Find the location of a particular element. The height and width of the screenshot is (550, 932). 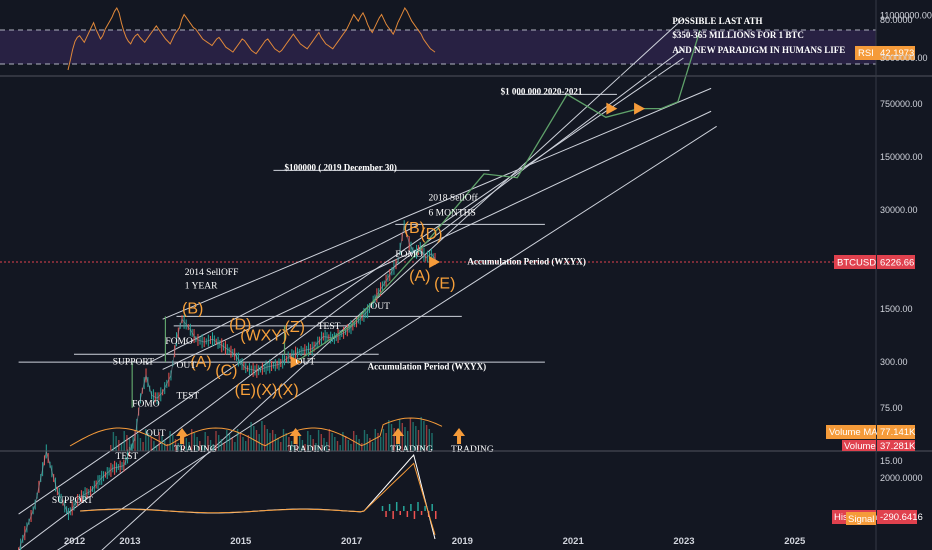

rsi-tag-label-bg is located at coordinates (866, 53).